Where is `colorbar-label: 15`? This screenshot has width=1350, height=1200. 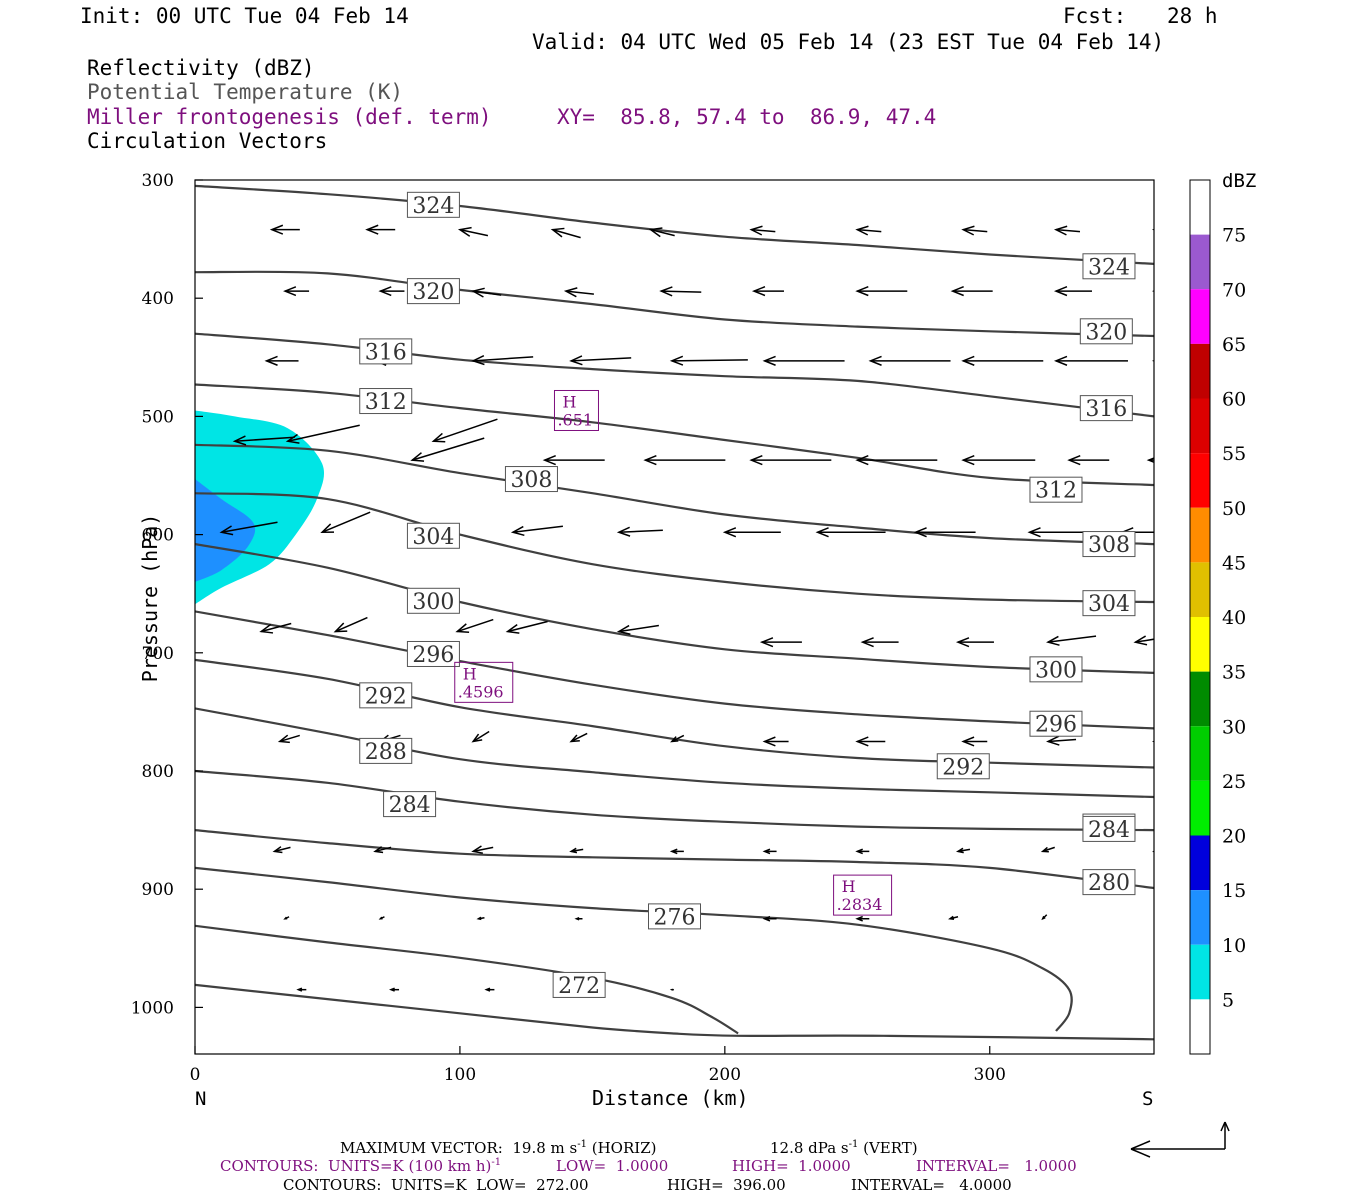
colorbar-label: 15 is located at coordinates (1234, 891).